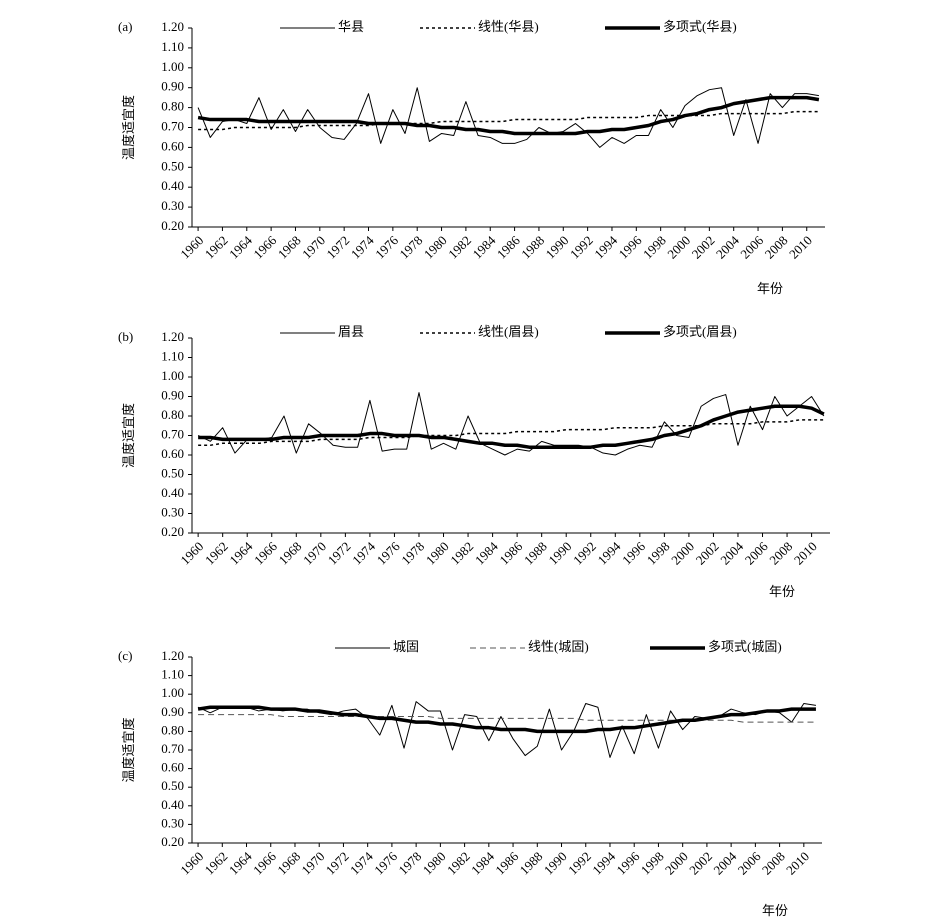 The height and width of the screenshot is (923, 943). What do you see at coordinates (191, 247) in the screenshot?
I see `x-tick-label: 1960` at bounding box center [191, 247].